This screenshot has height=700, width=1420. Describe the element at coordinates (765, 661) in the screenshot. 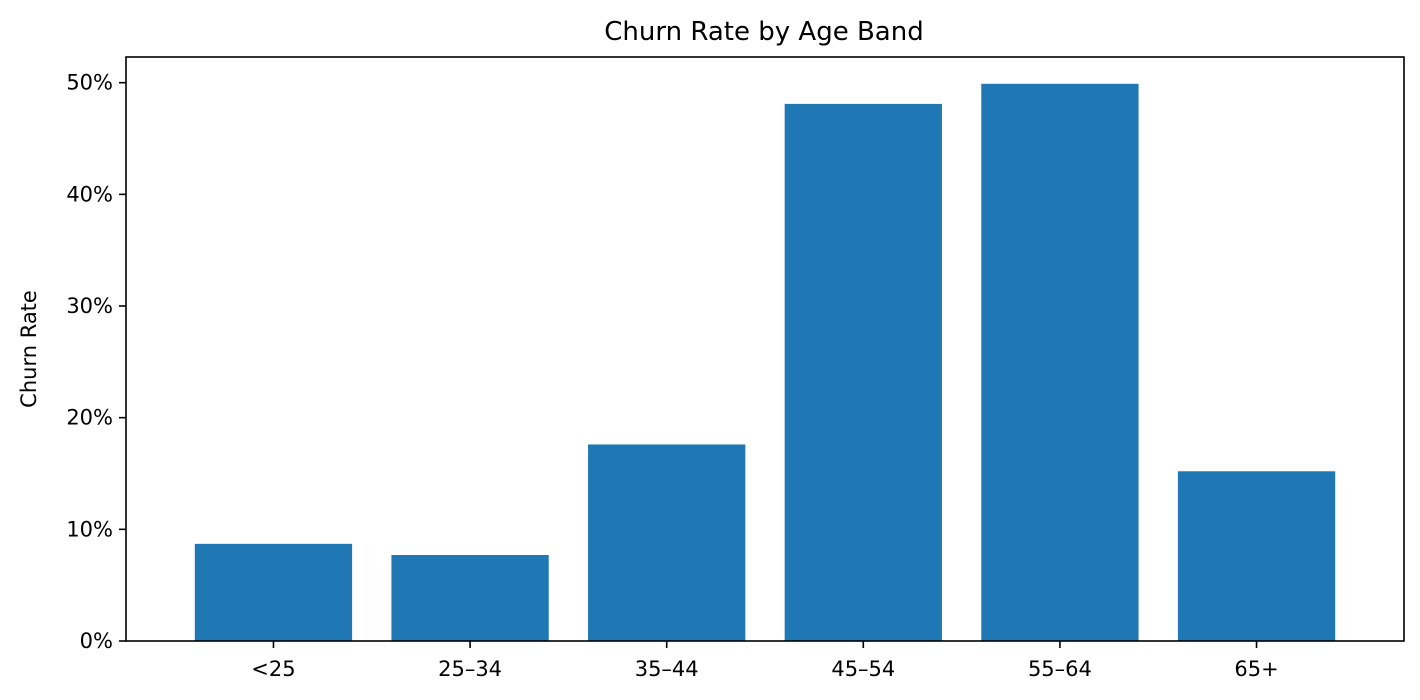

I see `x-axis-ticks: <25 25–34 35–44 45–54 55–64 65+` at that location.